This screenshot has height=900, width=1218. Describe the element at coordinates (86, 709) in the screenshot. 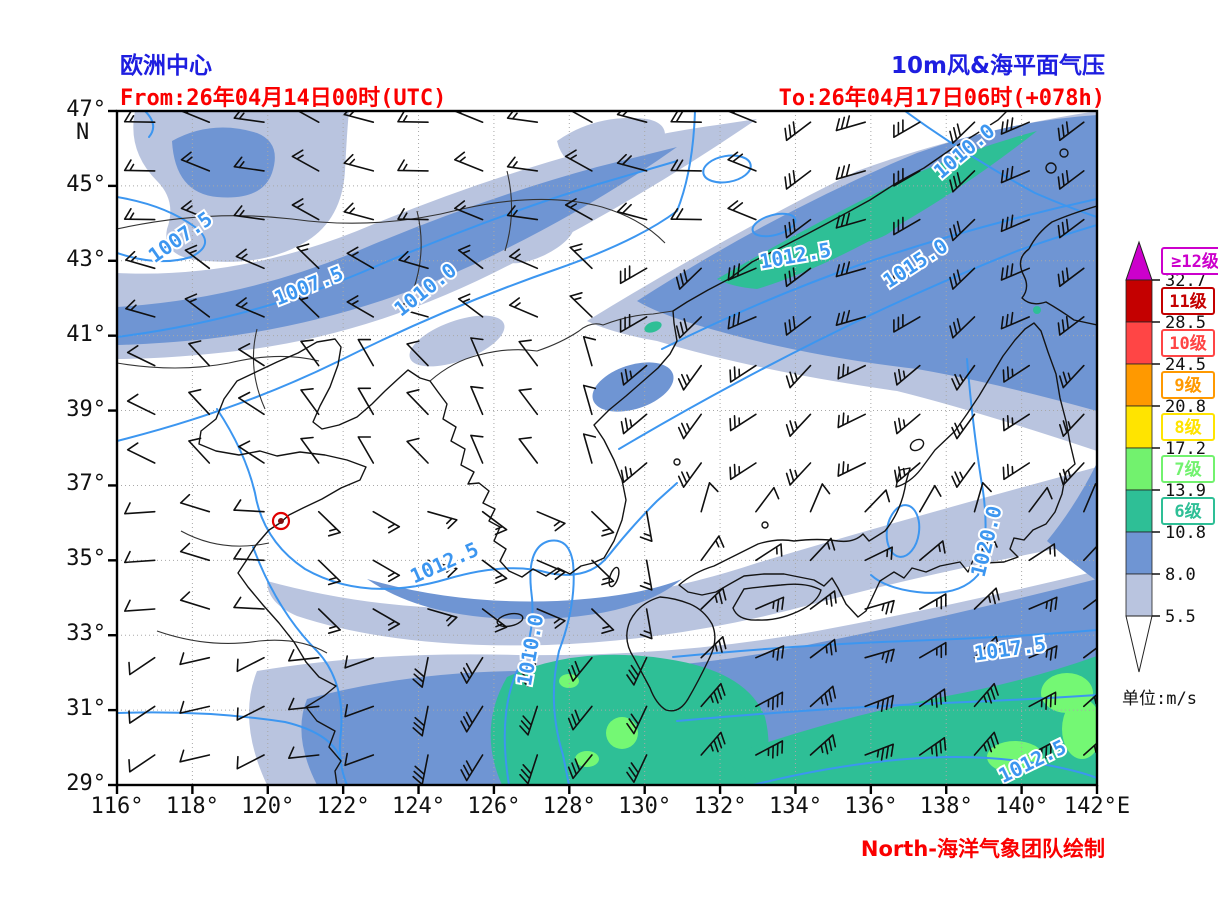

I see `lat-tick-label: 31°` at that location.